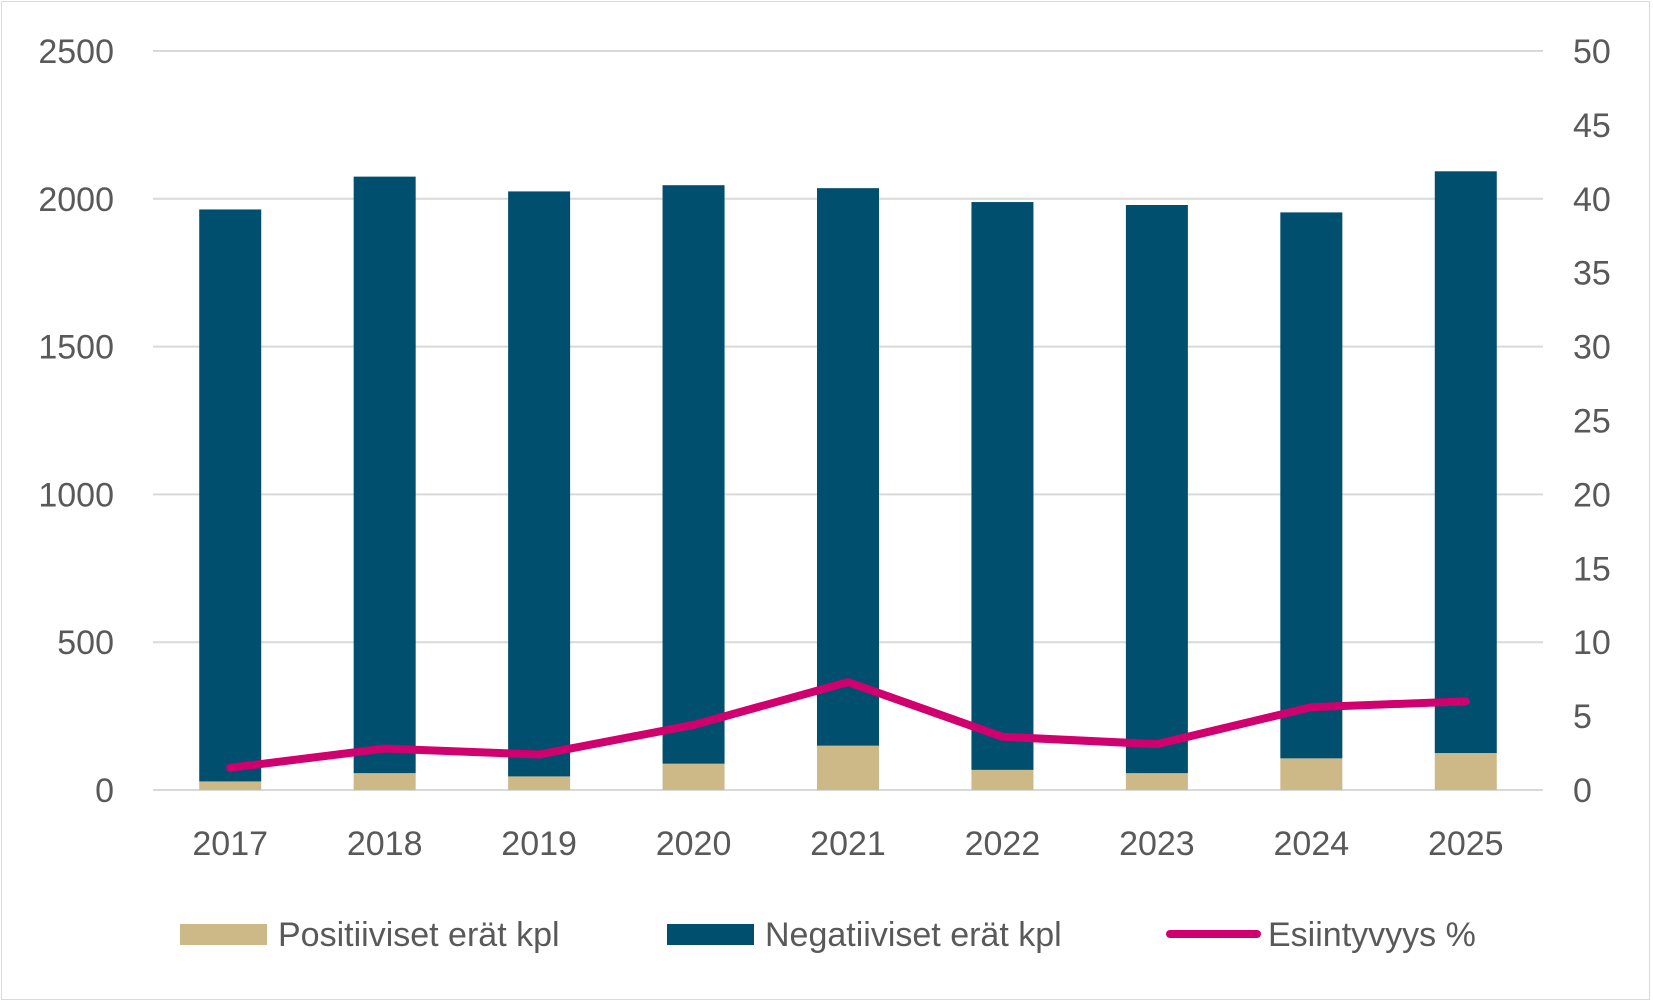 The height and width of the screenshot is (1003, 1653). I want to click on x-axis-tick-label: 2019, so click(539, 844).